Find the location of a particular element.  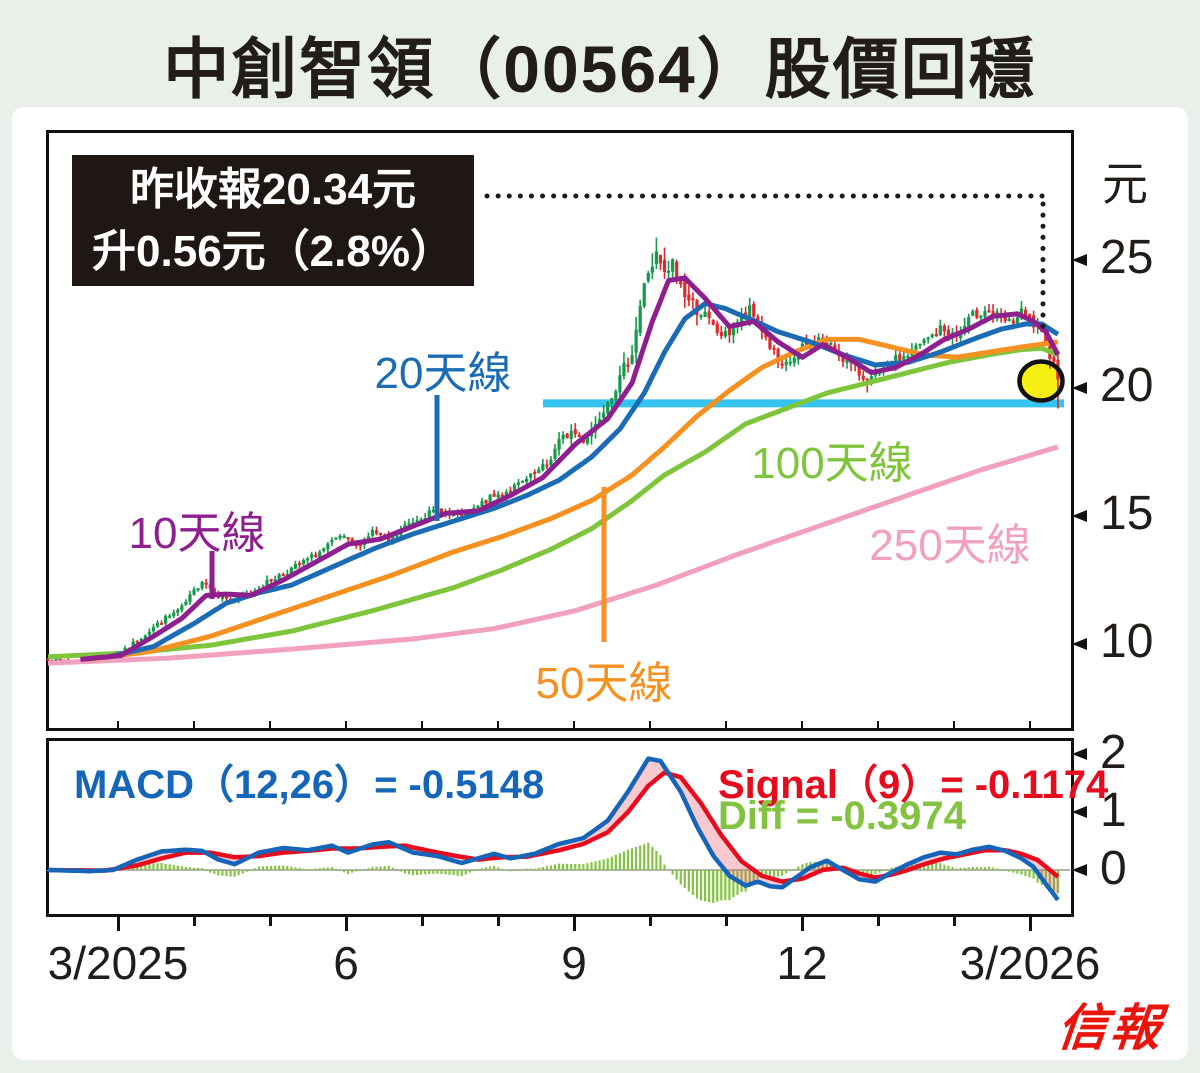

price-tick-label-15: 15 is located at coordinates (1127, 513).